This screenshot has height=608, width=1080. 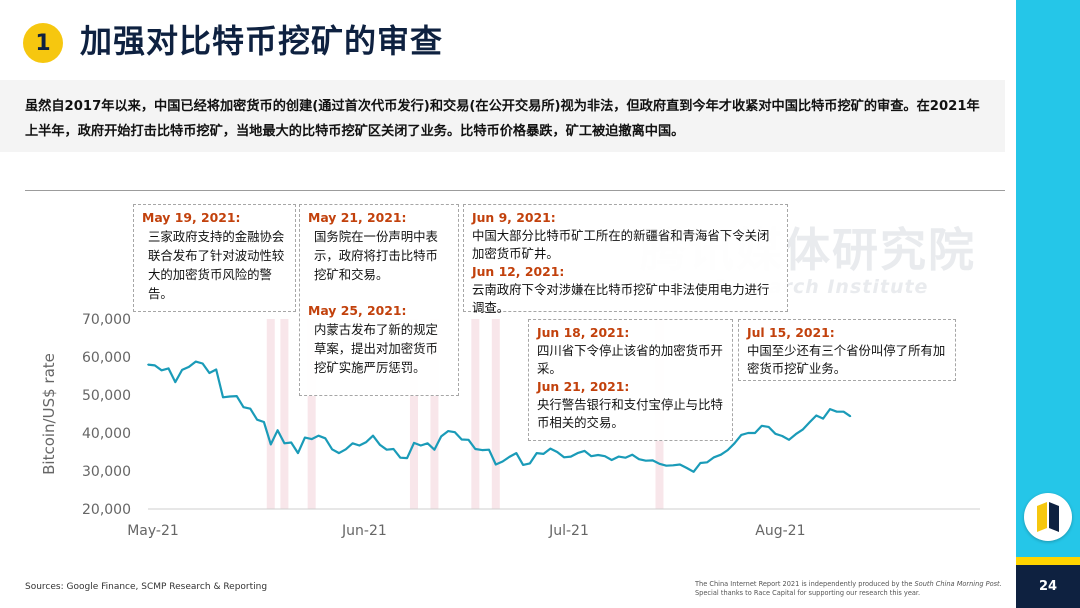 What do you see at coordinates (515, 190) in the screenshot?
I see `divider` at bounding box center [515, 190].